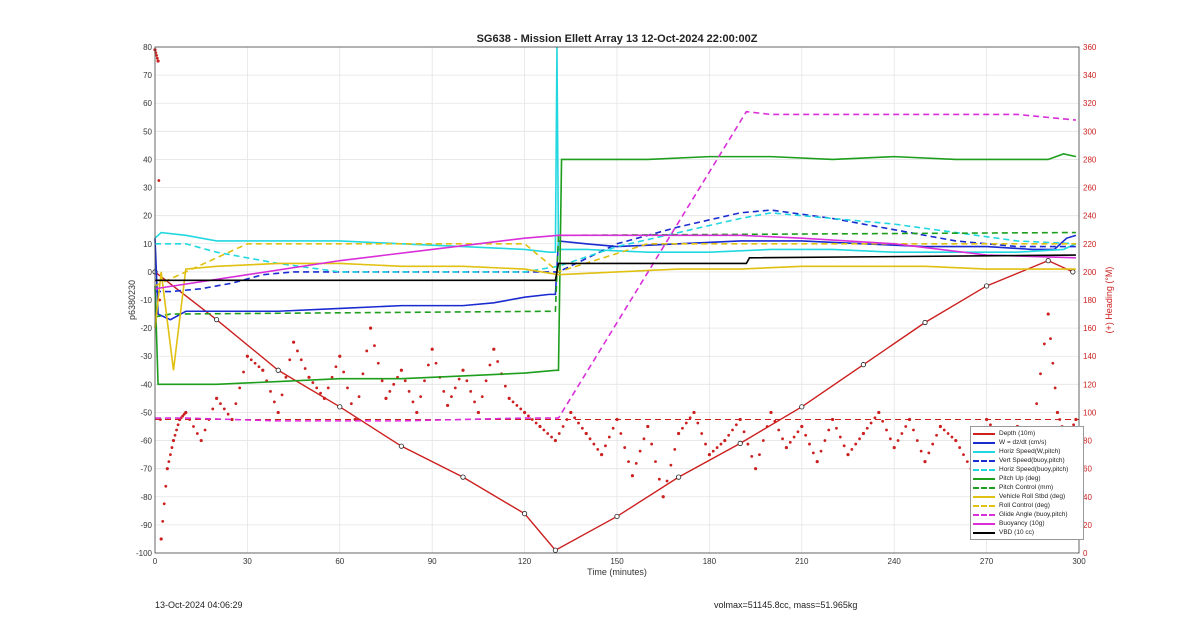 The width and height of the screenshot is (1200, 622). What do you see at coordinates (146, 497) in the screenshot?
I see `y-tick-label: -80` at bounding box center [146, 497].